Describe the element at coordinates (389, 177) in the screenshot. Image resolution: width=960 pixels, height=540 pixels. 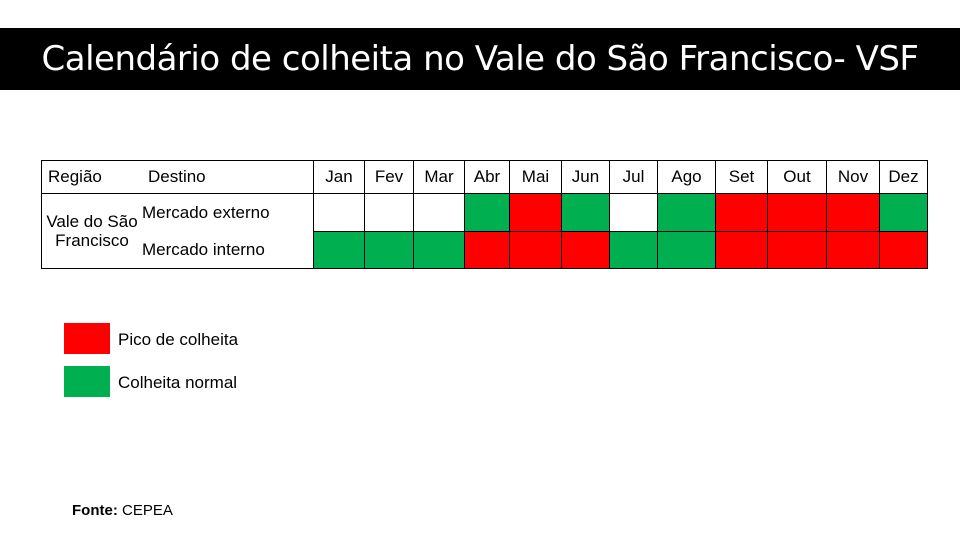
I see `month-header: Fev` at that location.